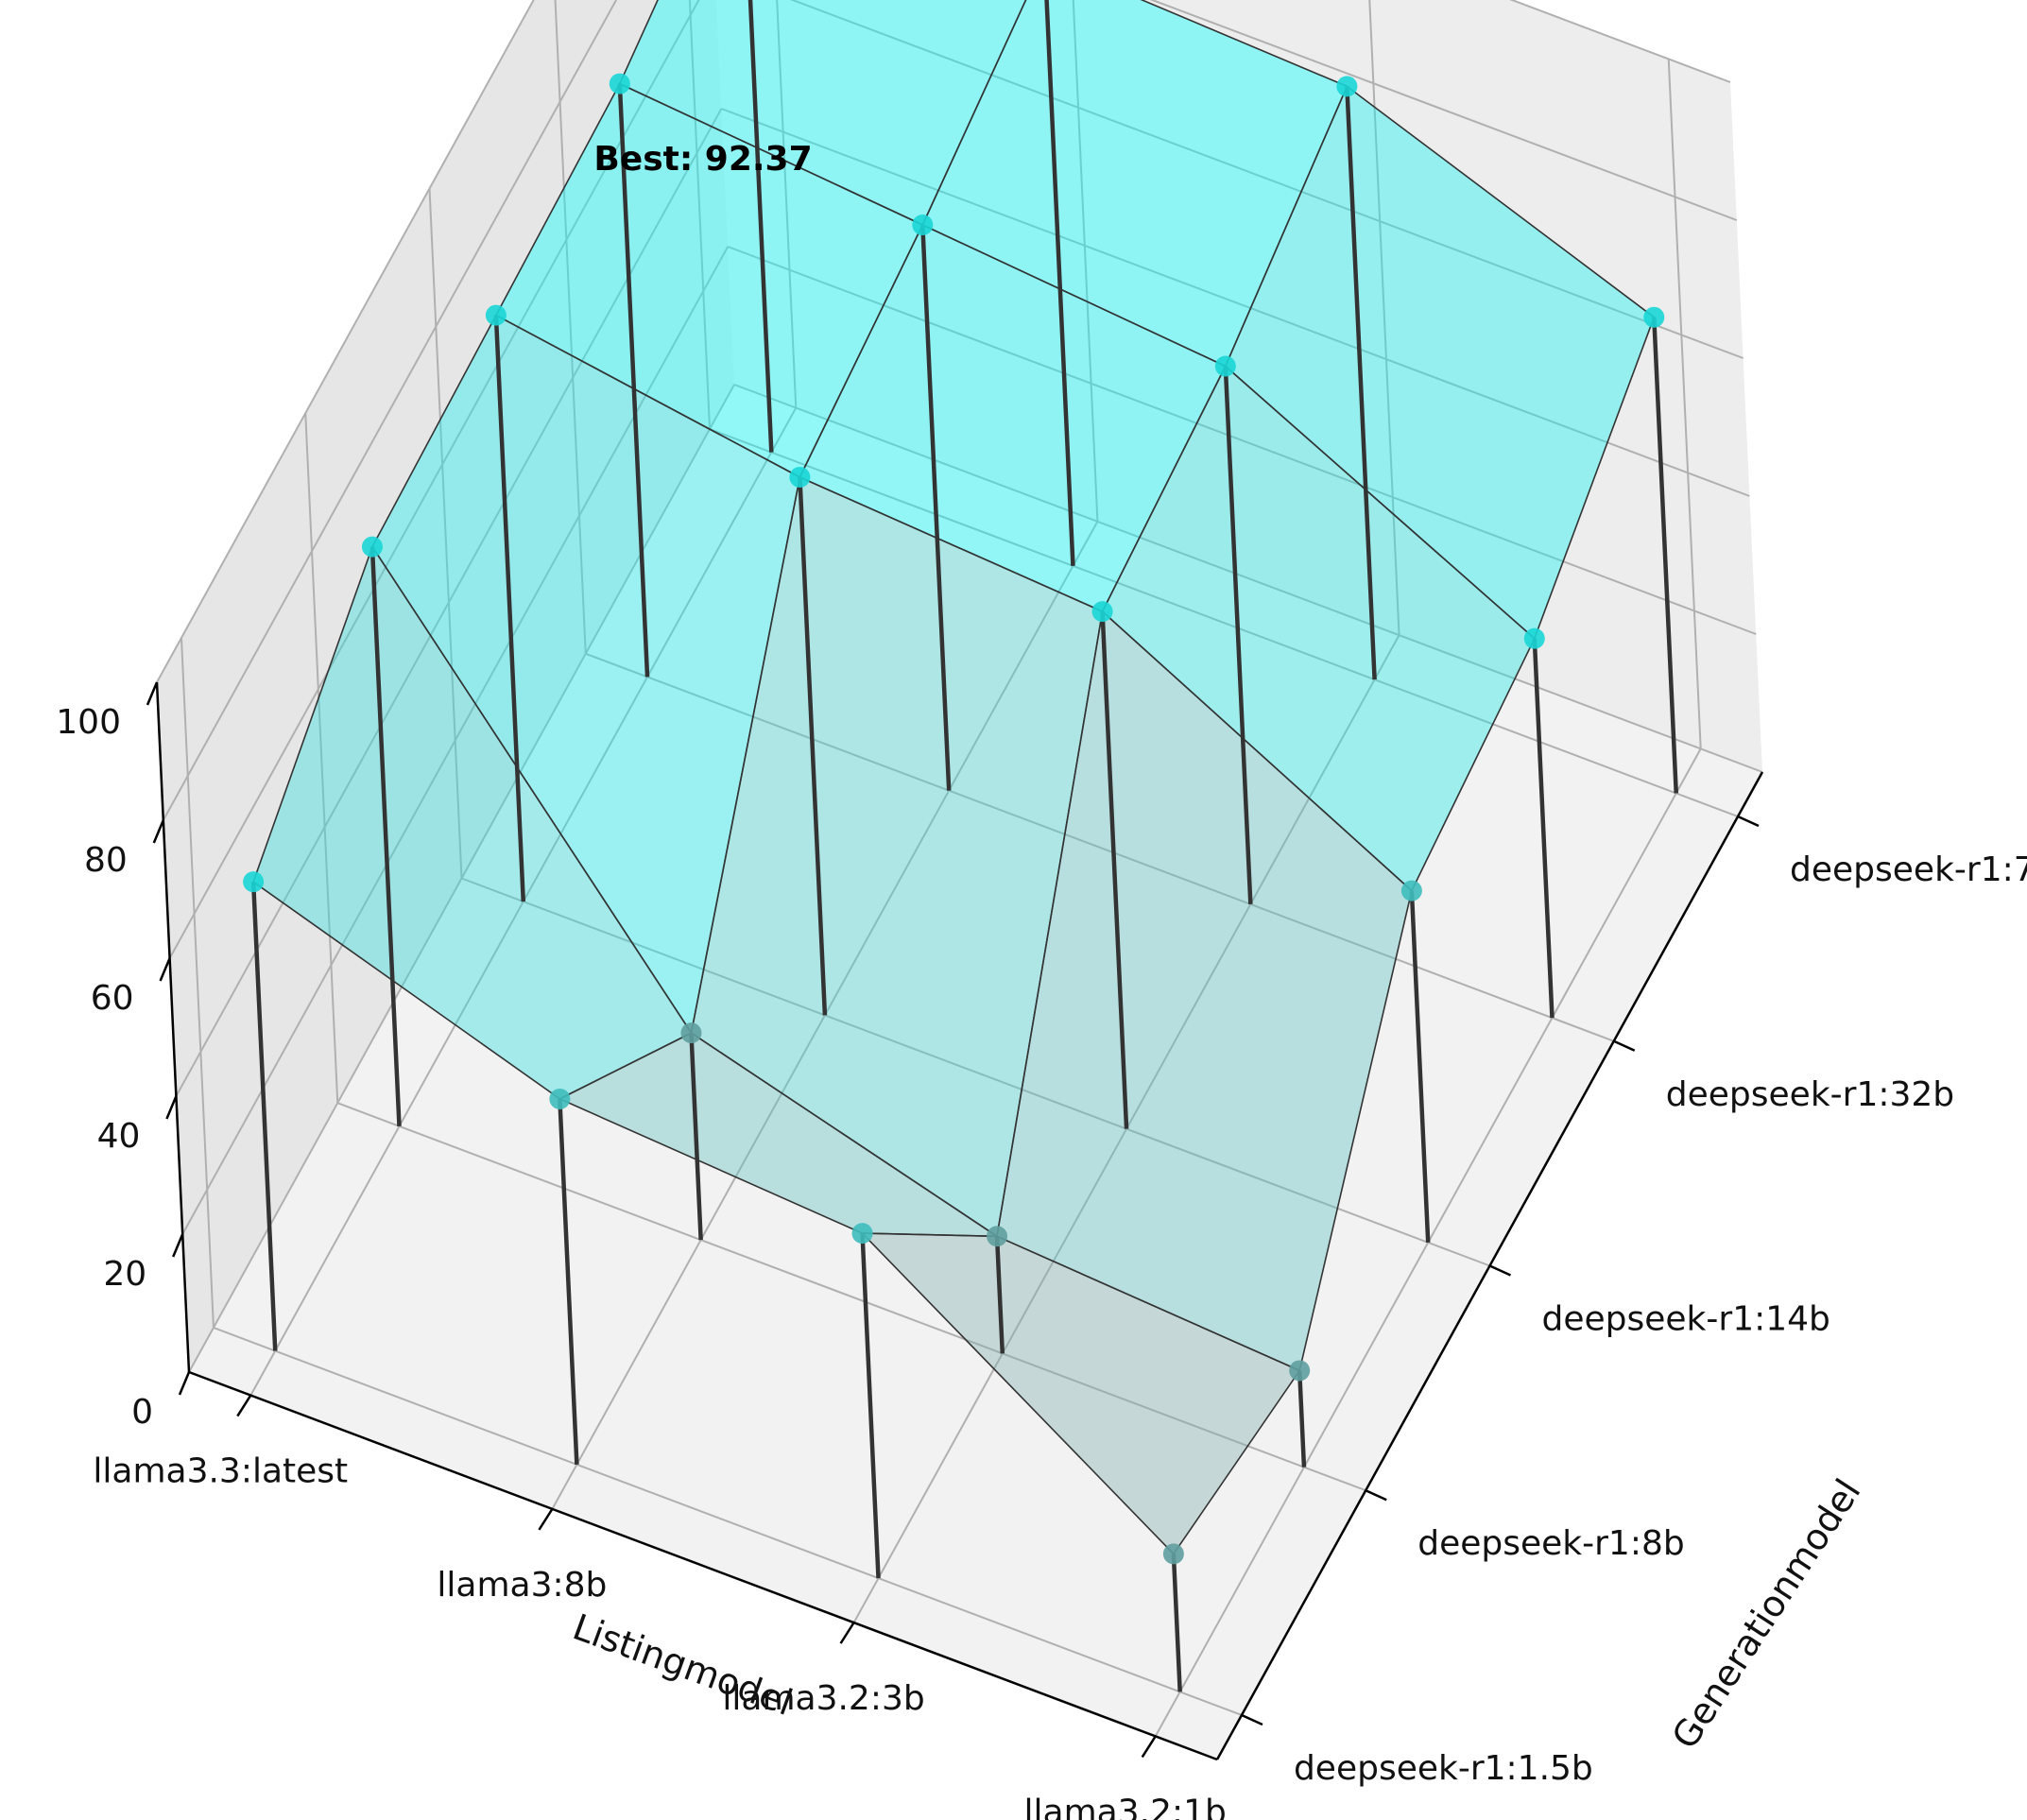 This screenshot has width=2027, height=1820. What do you see at coordinates (1443, 1768) in the screenshot?
I see `y-tick-label: deepseek-r1:1.5b` at bounding box center [1443, 1768].